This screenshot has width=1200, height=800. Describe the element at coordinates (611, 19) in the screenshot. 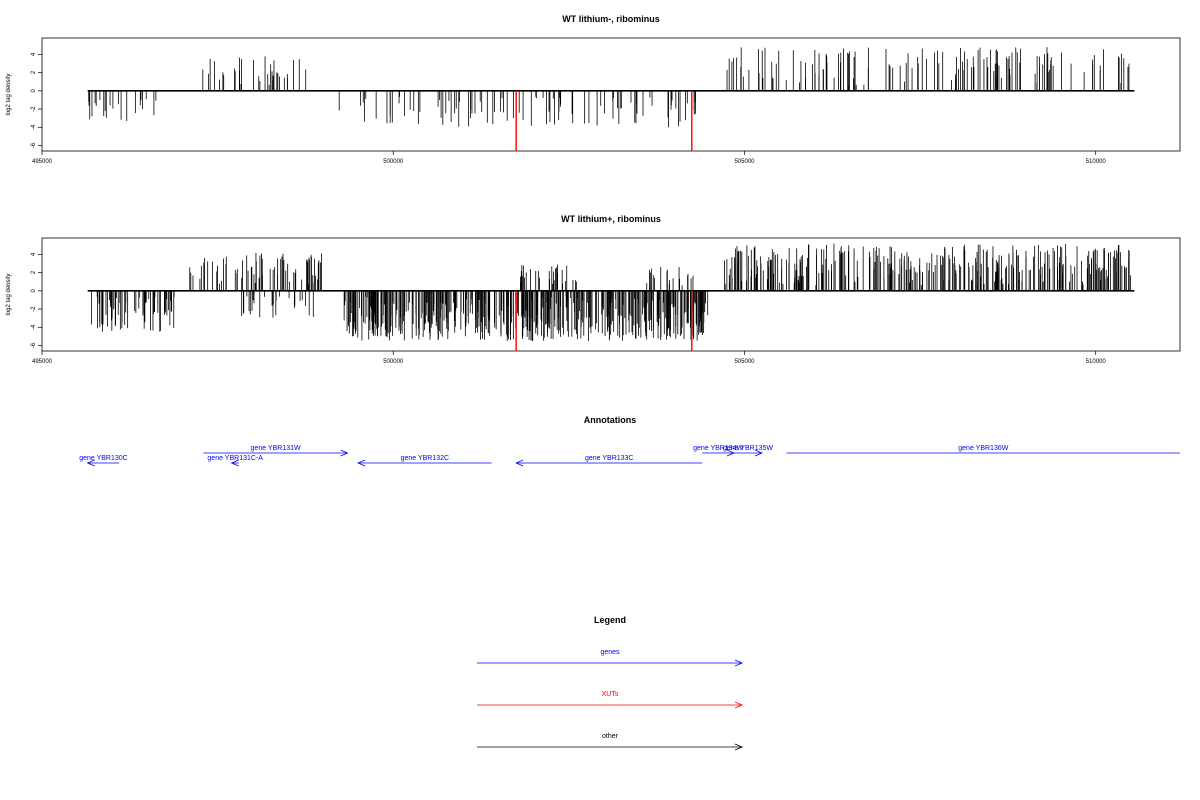

I see `chart-title: WT lithium-, ribominus` at that location.